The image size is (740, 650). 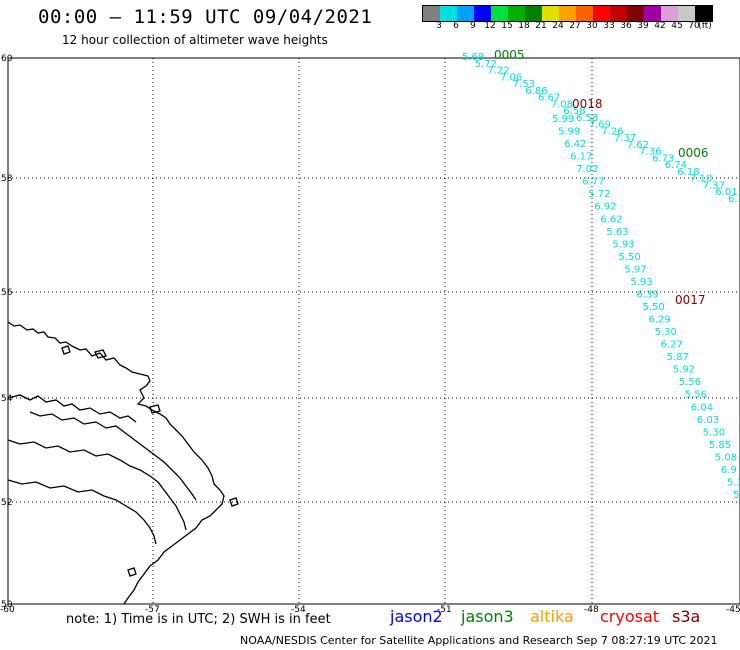 What do you see at coordinates (587, 169) in the screenshot?
I see `swh-value: 7.02` at bounding box center [587, 169].